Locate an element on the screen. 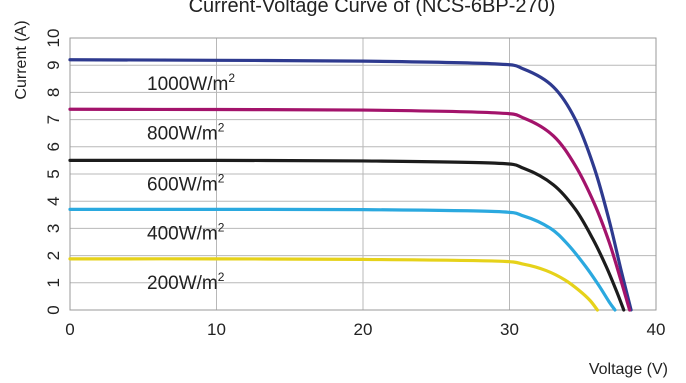 The image size is (686, 383). y-tick-label: 6 is located at coordinates (53, 146).